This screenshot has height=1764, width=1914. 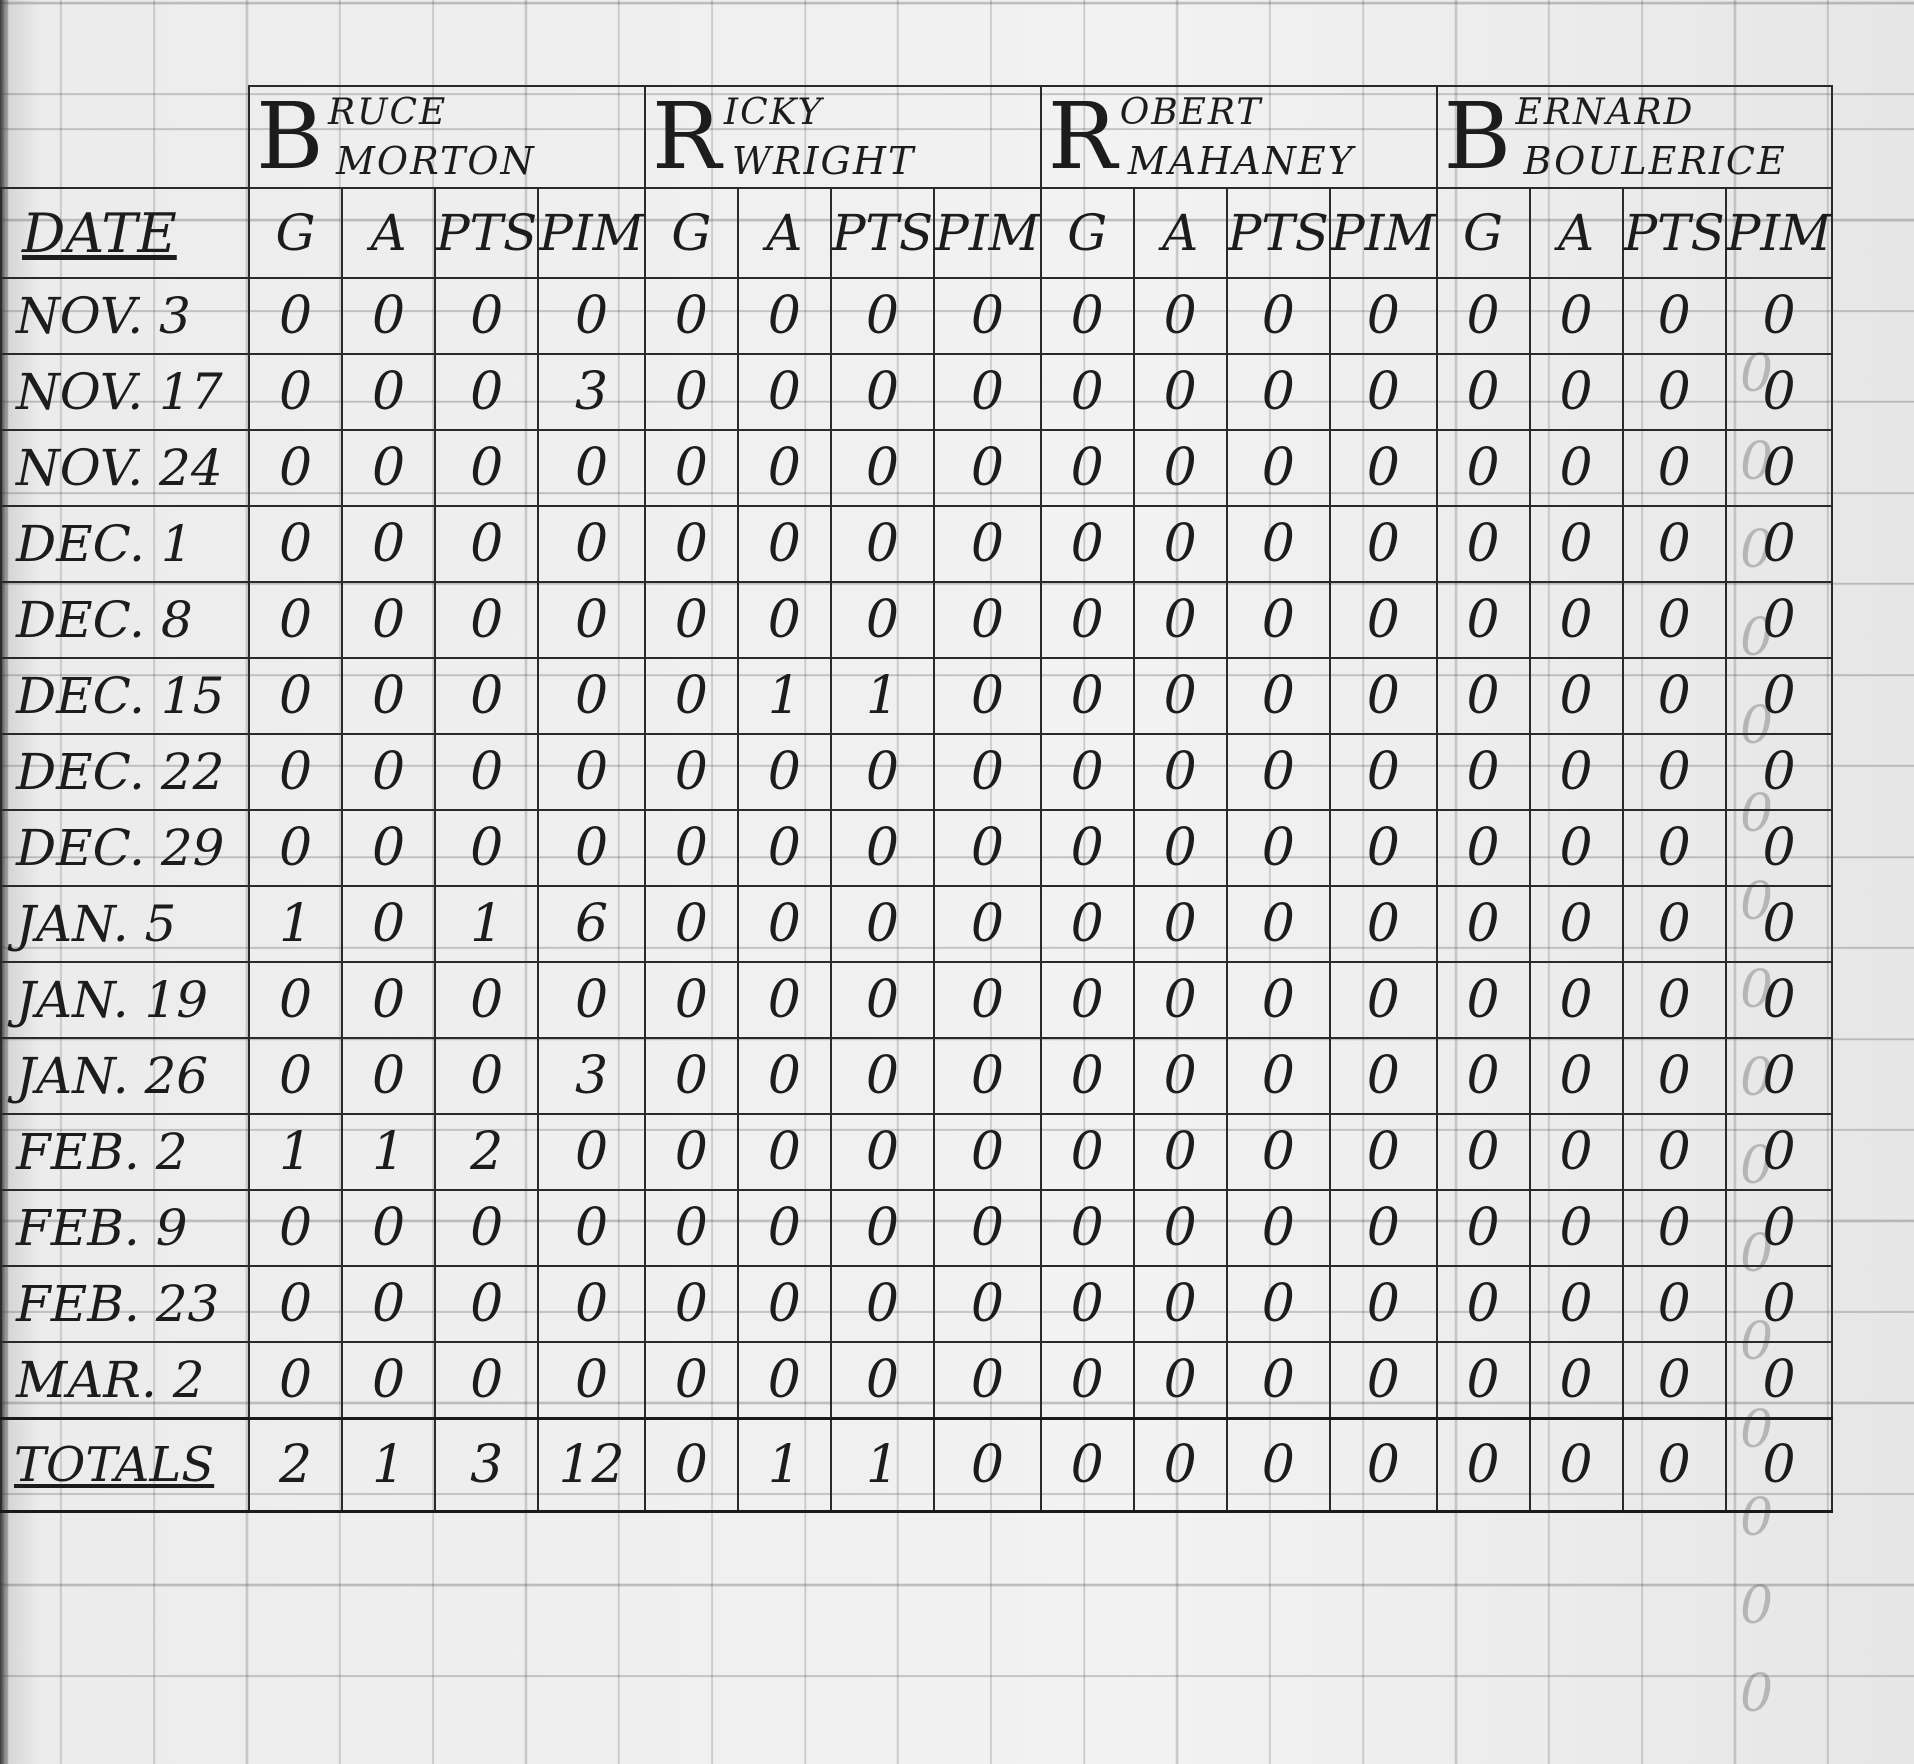 What do you see at coordinates (436, 161) in the screenshot?
I see `player-last-name: MORTON` at bounding box center [436, 161].